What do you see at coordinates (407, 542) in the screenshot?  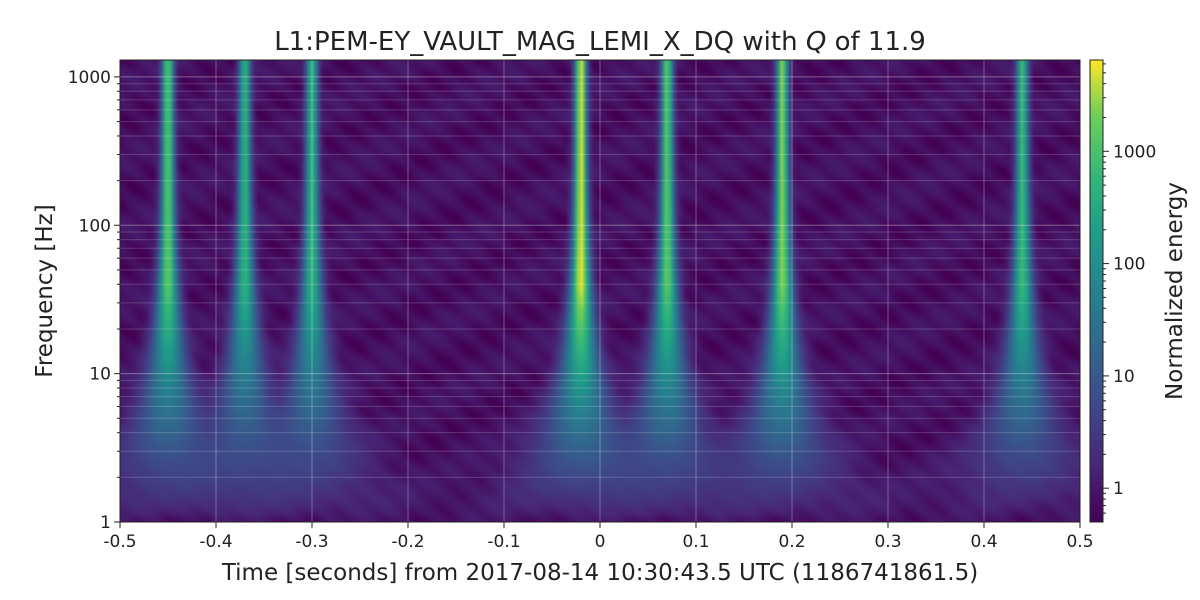 I see `x-tick-label: -0.2` at bounding box center [407, 542].